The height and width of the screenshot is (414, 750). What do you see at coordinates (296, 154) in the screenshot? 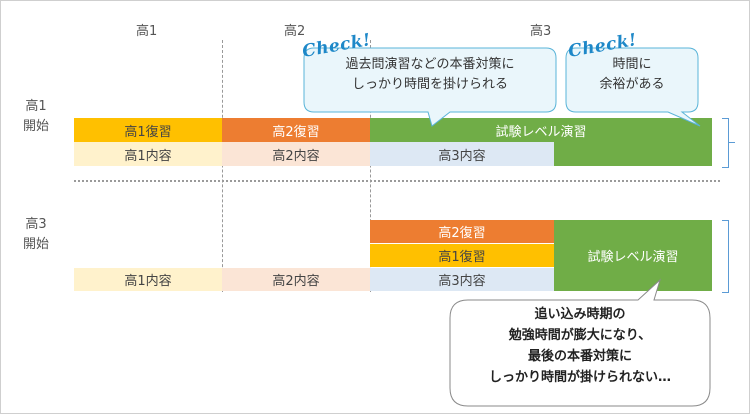
I see `plan1-content2-bar: 高2内容` at bounding box center [296, 154].